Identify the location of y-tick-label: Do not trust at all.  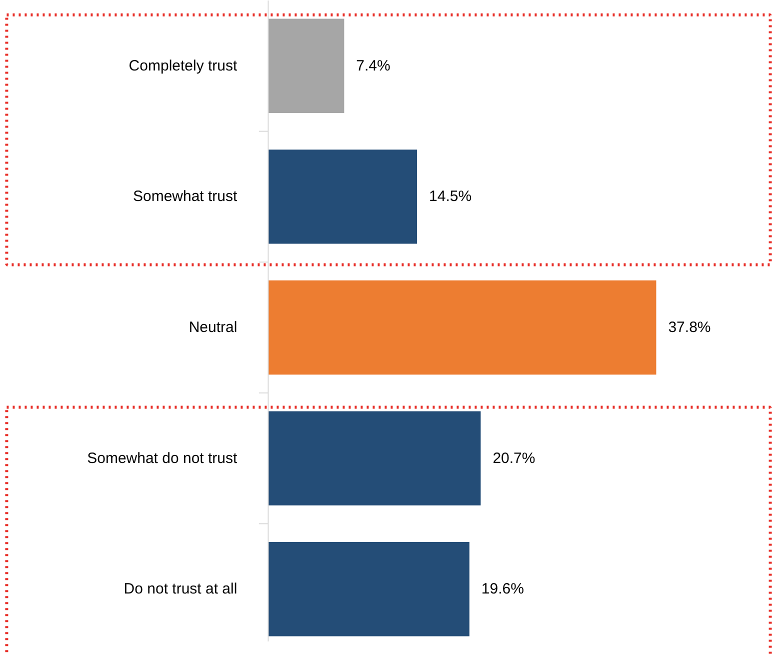
(181, 589).